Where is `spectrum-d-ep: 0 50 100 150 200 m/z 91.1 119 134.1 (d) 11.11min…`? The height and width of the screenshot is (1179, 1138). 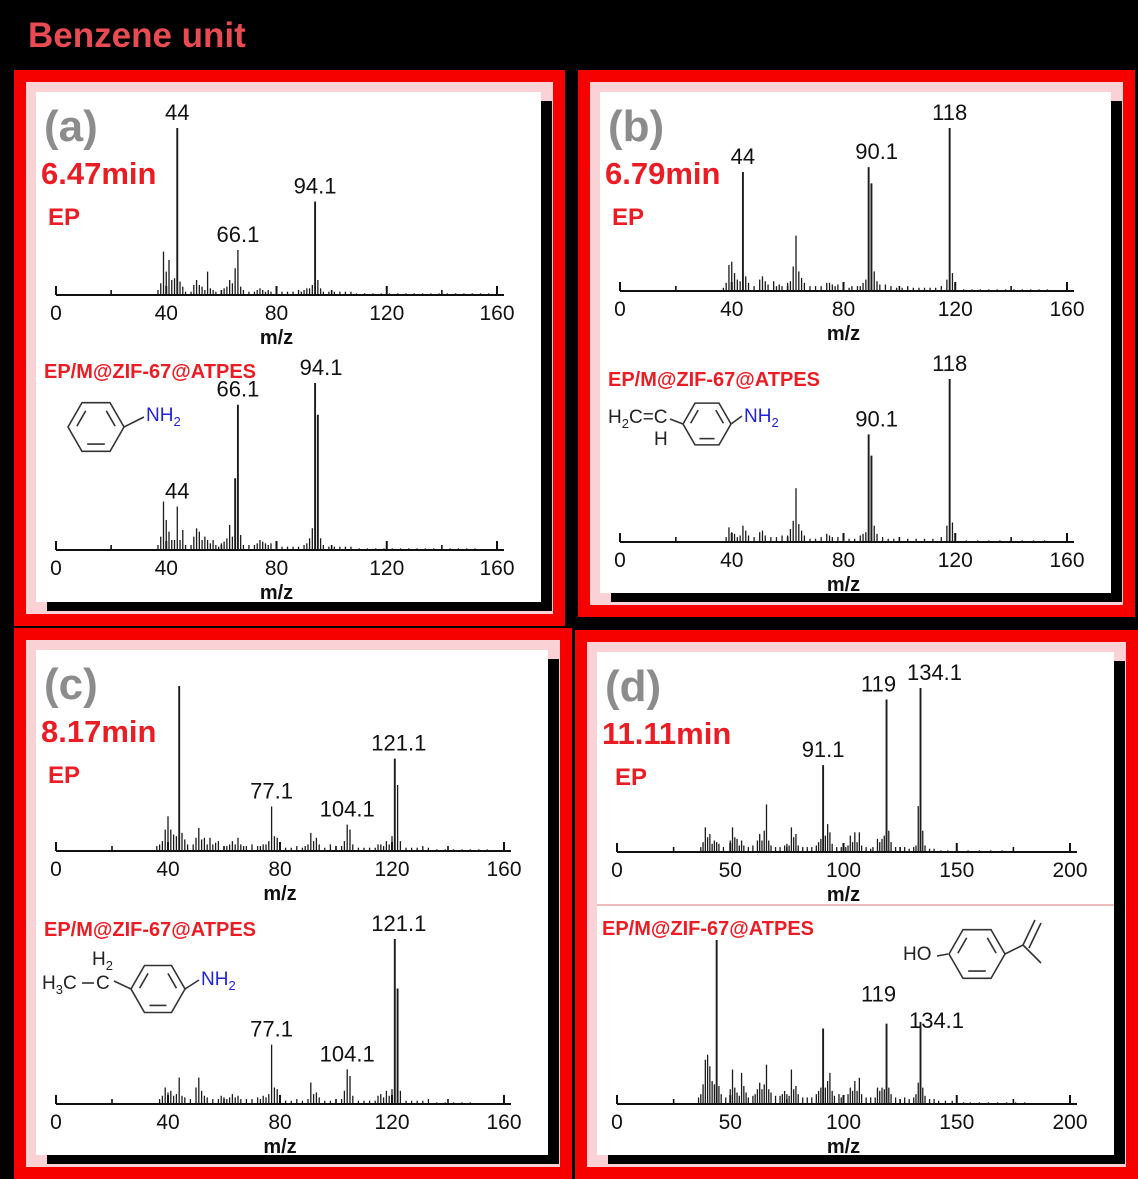 spectrum-d-ep: 0 50 100 150 200 m/z 91.1 119 134.1 (d) 11.11min… is located at coordinates (855, 779).